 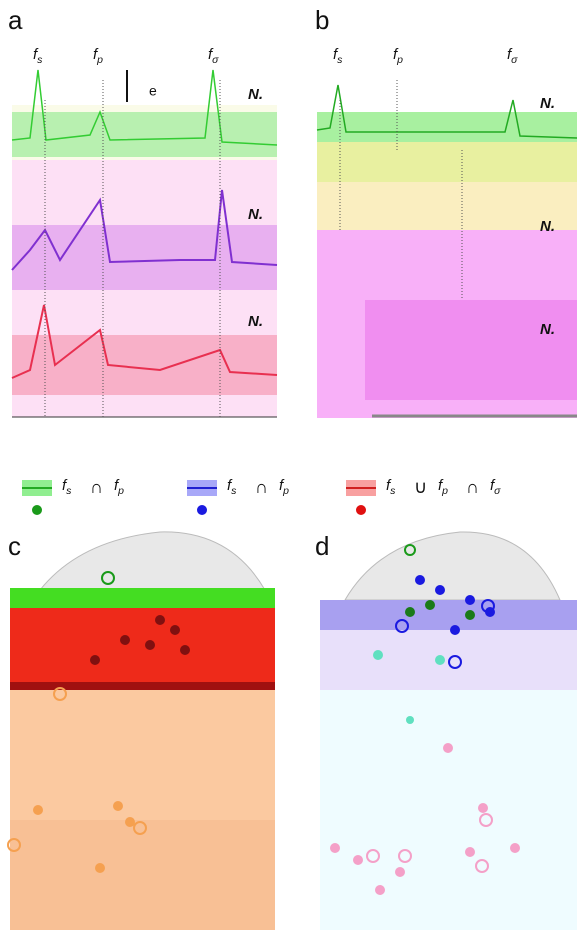 What do you see at coordinates (15, 20) in the screenshot?
I see `panel-label: a` at bounding box center [15, 20].